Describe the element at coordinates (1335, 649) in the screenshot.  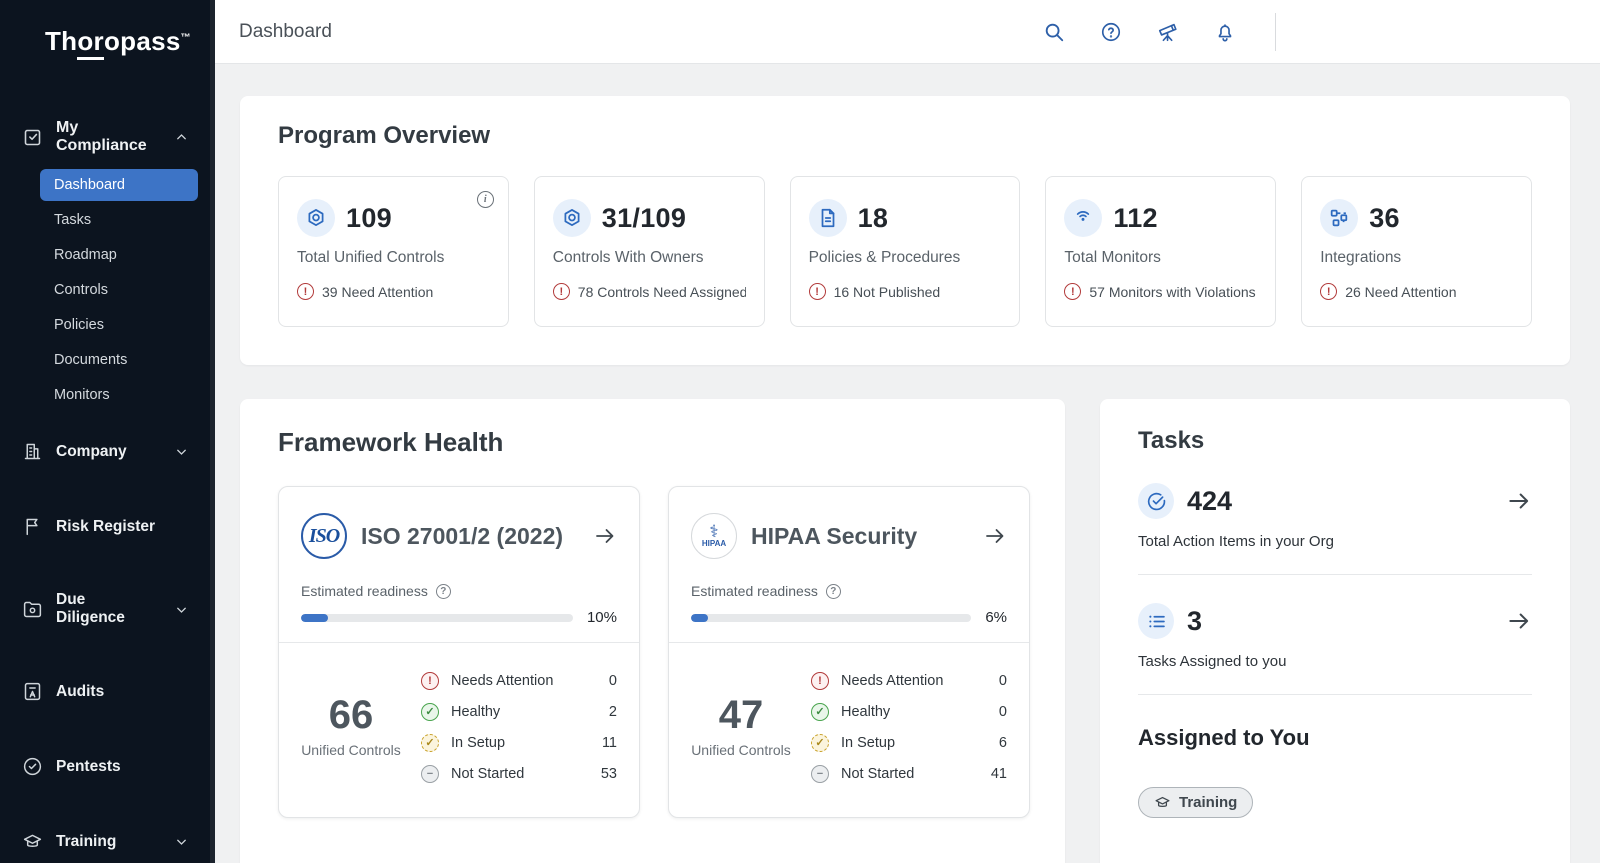
I see `task-summary-assigned: 3 Tasks Assigned to you` at that location.